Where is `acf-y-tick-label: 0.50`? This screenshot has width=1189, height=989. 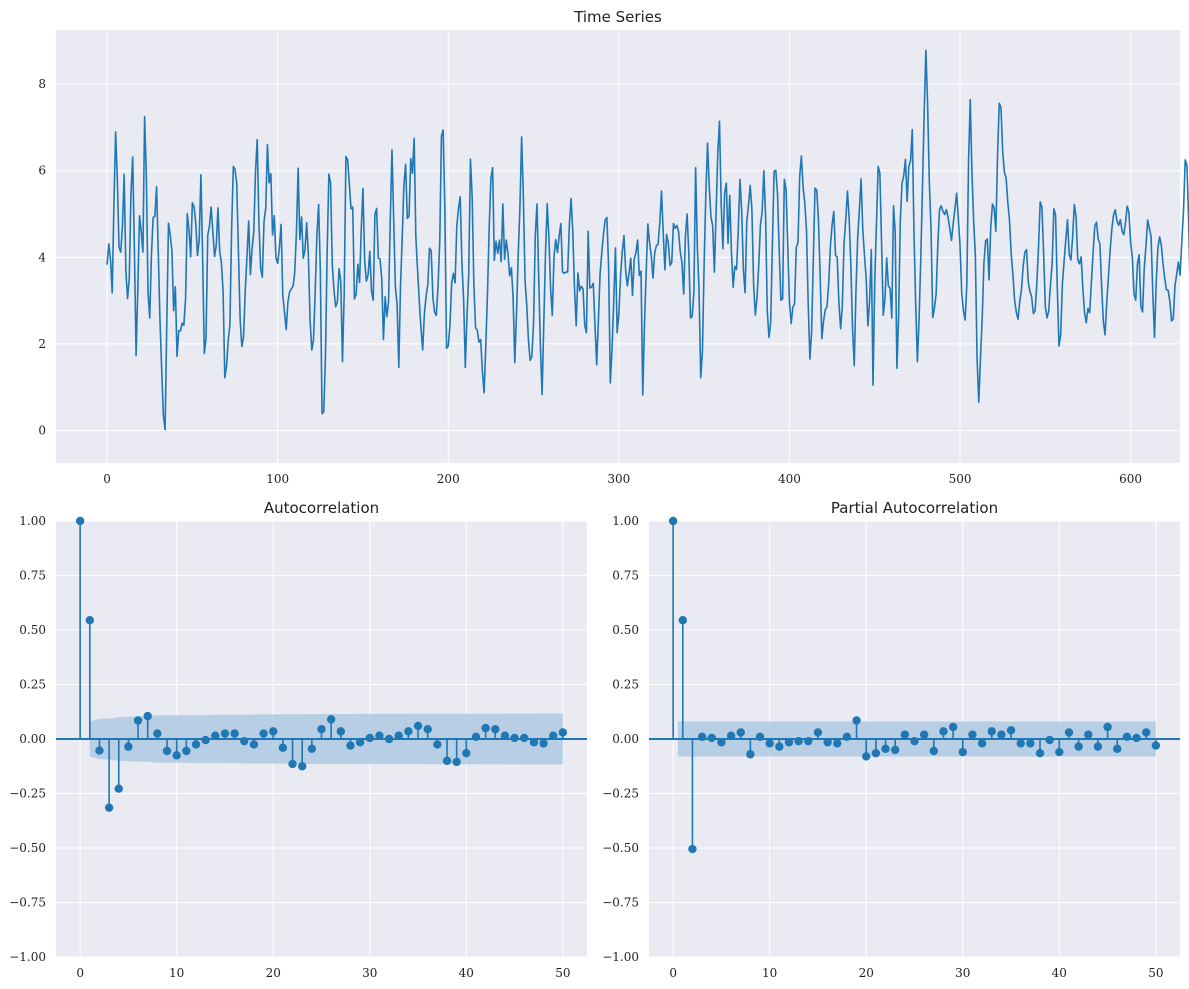 acf-y-tick-label: 0.50 is located at coordinates (32, 630).